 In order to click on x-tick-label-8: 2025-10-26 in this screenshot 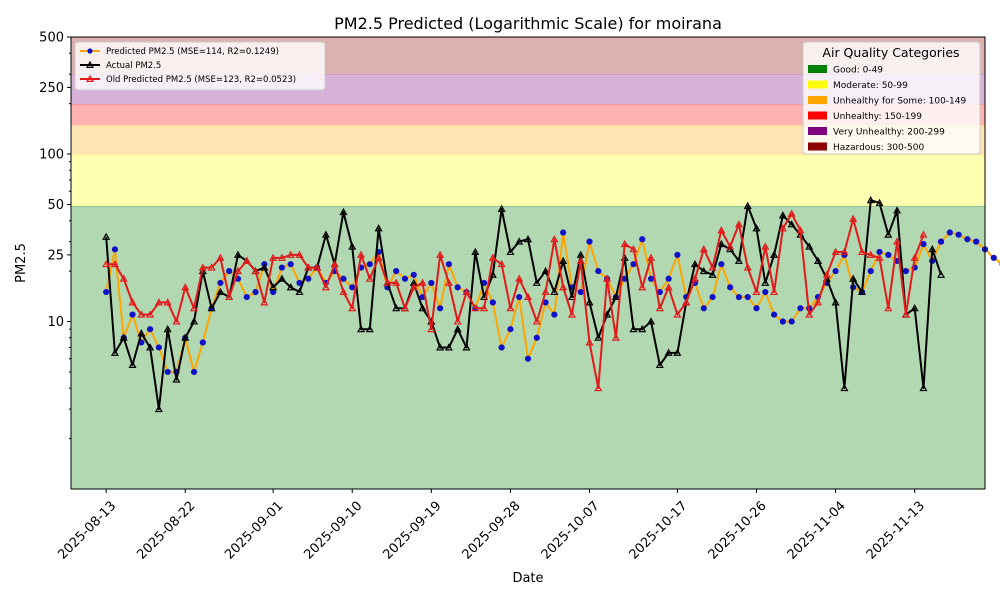, I will do `click(738, 531)`.